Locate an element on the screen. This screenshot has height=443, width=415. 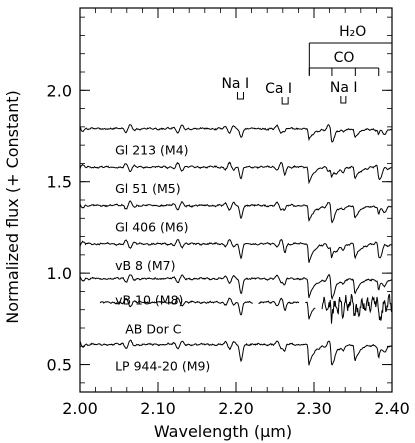
na-i-co-marker is located at coordinates (343, 100).